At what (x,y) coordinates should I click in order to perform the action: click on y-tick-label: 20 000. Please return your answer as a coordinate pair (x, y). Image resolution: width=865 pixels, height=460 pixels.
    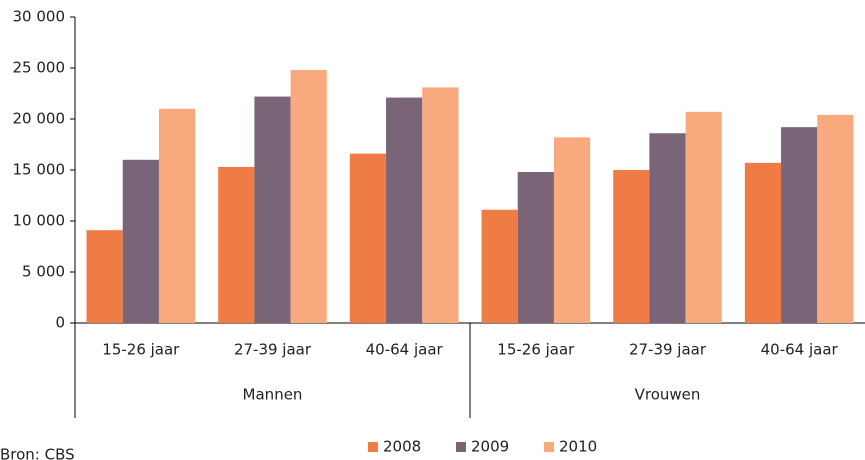
    Looking at the image, I should click on (39, 119).